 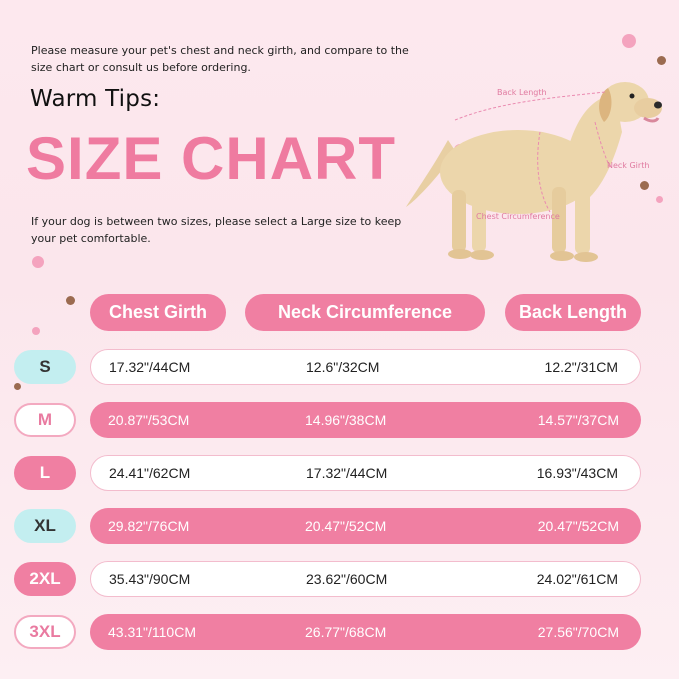 I want to click on chest-cell: 20.87"/53CM, so click(x=149, y=420).